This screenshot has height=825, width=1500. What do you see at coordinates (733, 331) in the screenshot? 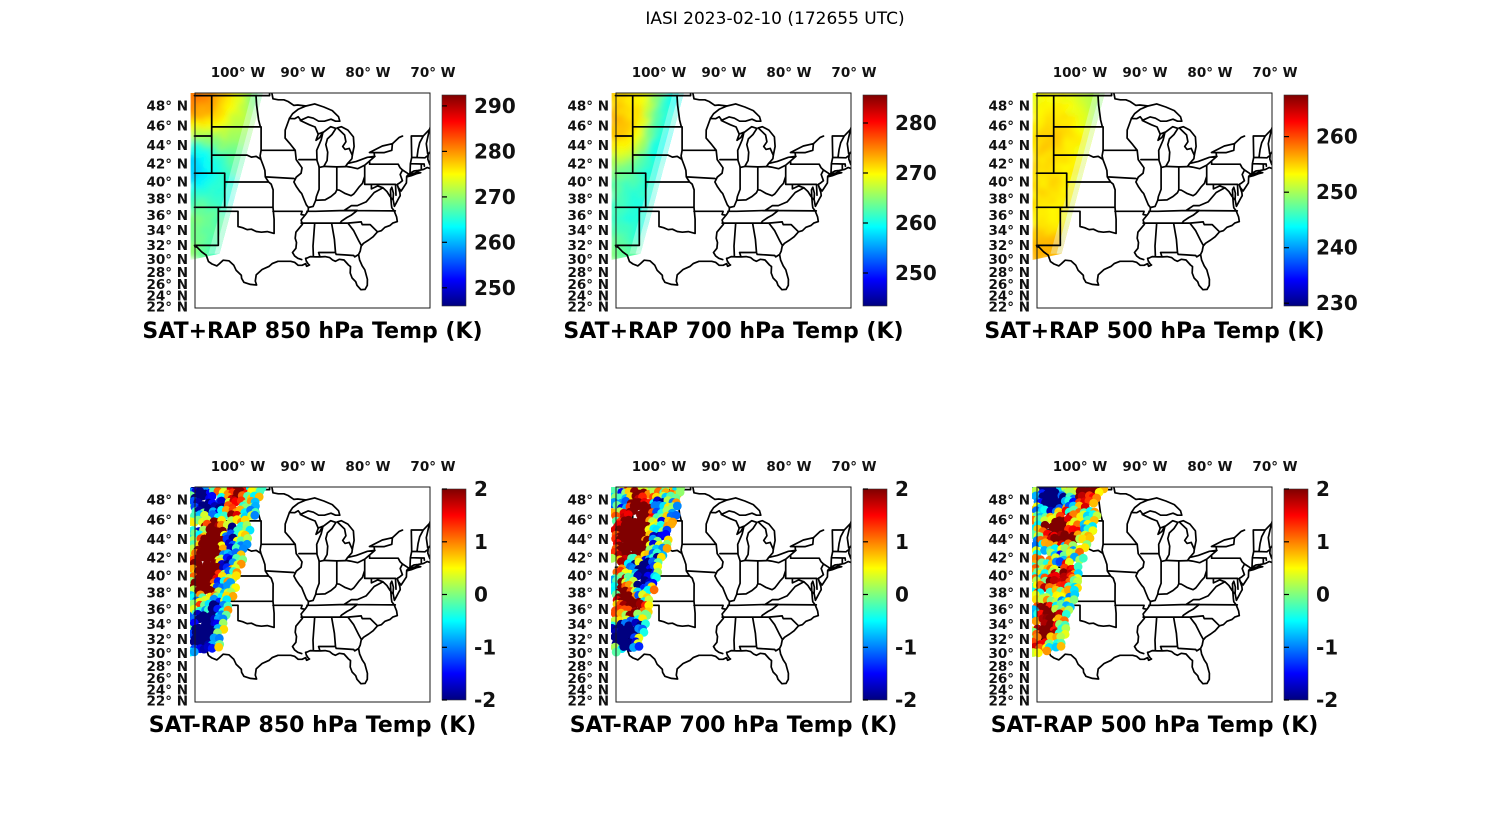
I see `panel-title: SAT+RAP 700 hPa Temp (K)` at bounding box center [733, 331].